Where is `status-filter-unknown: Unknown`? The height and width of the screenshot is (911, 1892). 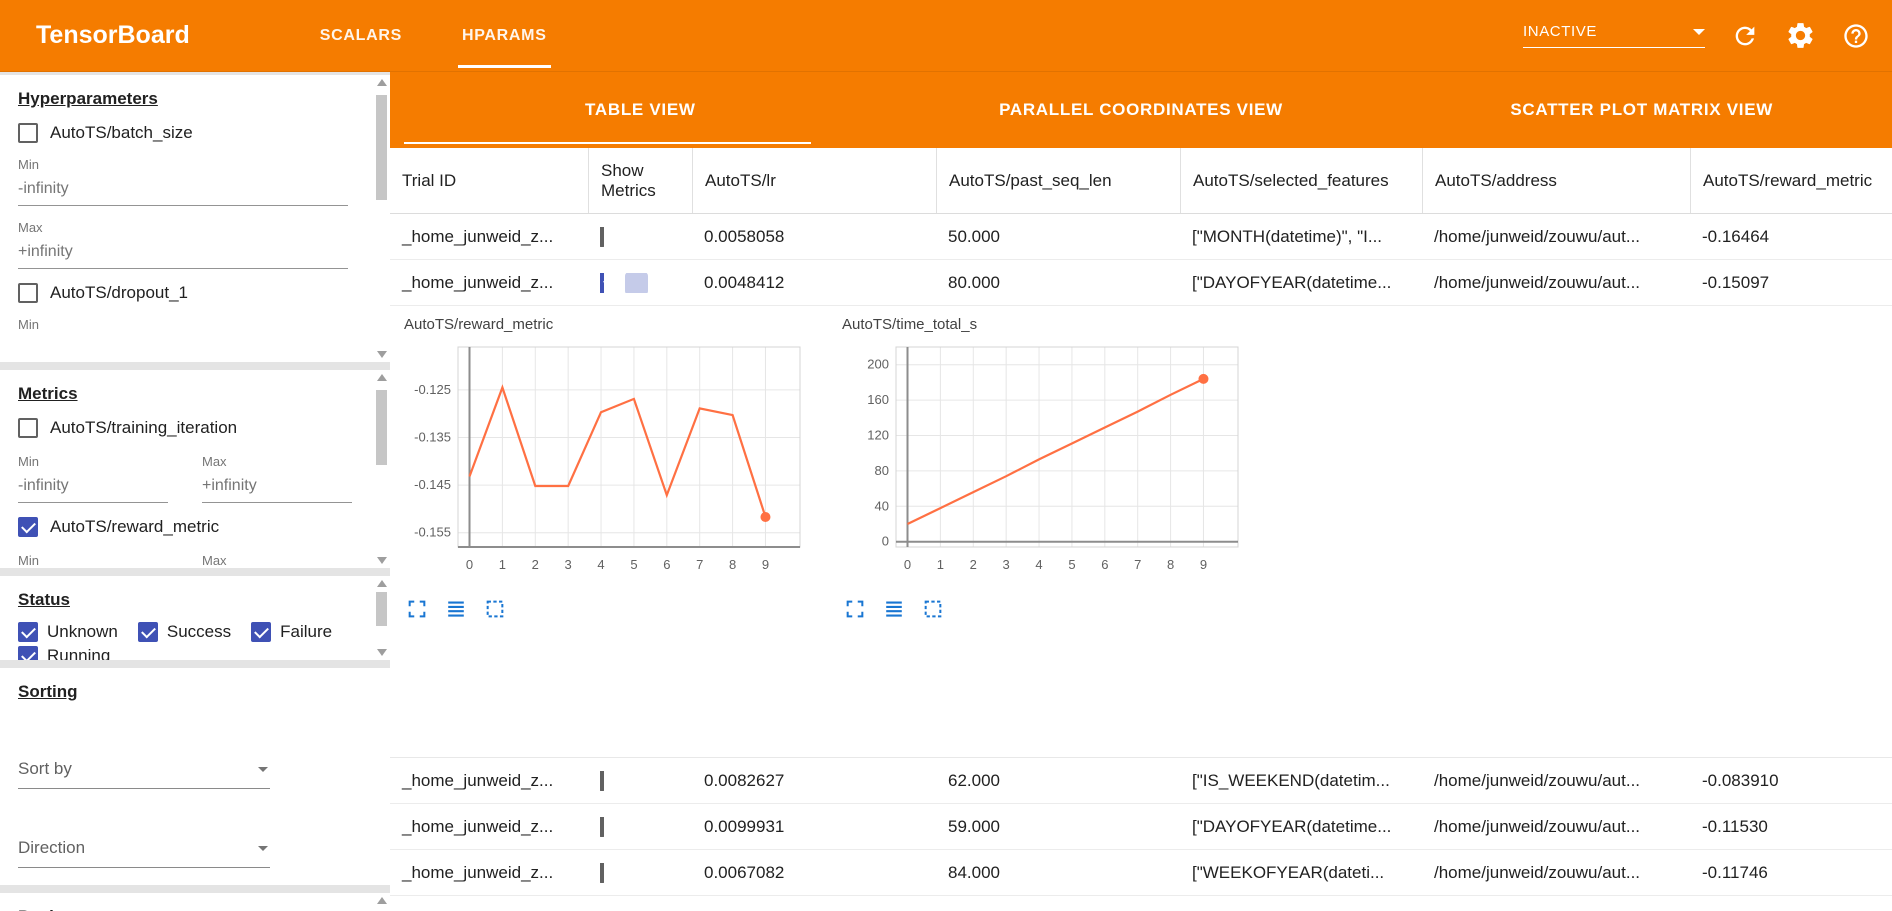
status-filter-unknown: Unknown is located at coordinates (68, 632).